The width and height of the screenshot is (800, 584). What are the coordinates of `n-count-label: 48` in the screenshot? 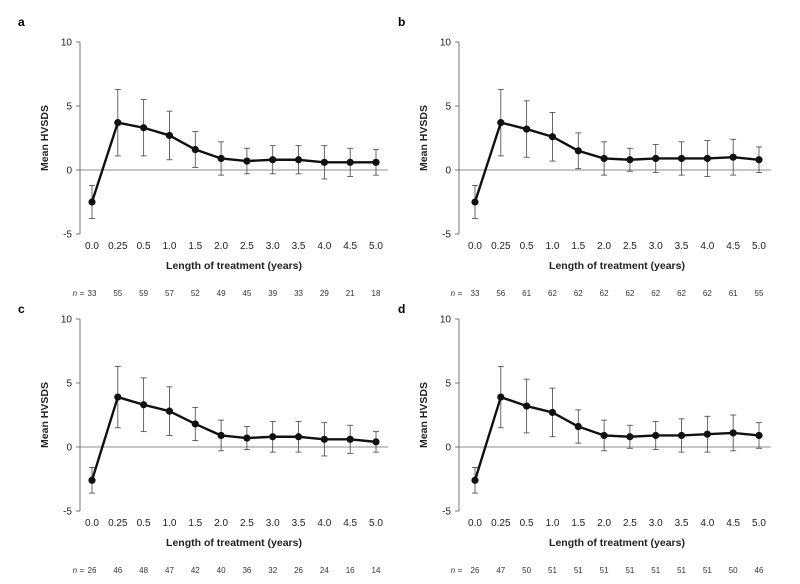 It's located at (143, 570).